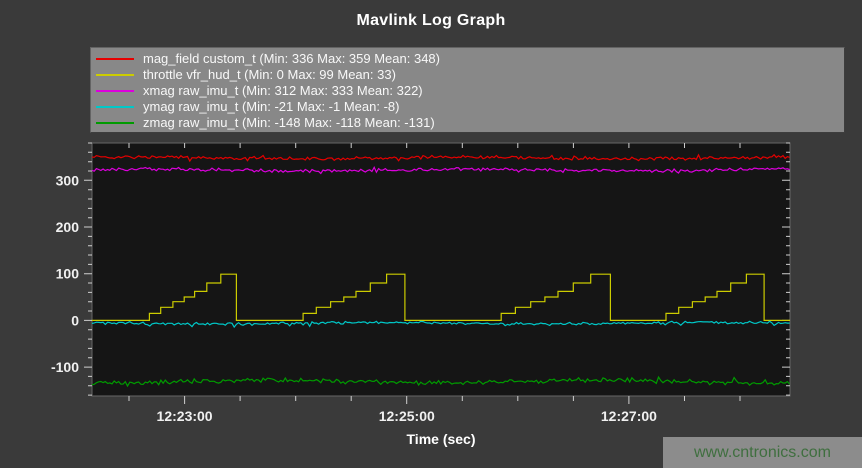 The image size is (862, 468). Describe the element at coordinates (68, 227) in the screenshot. I see `y-tick-label: 200` at that location.